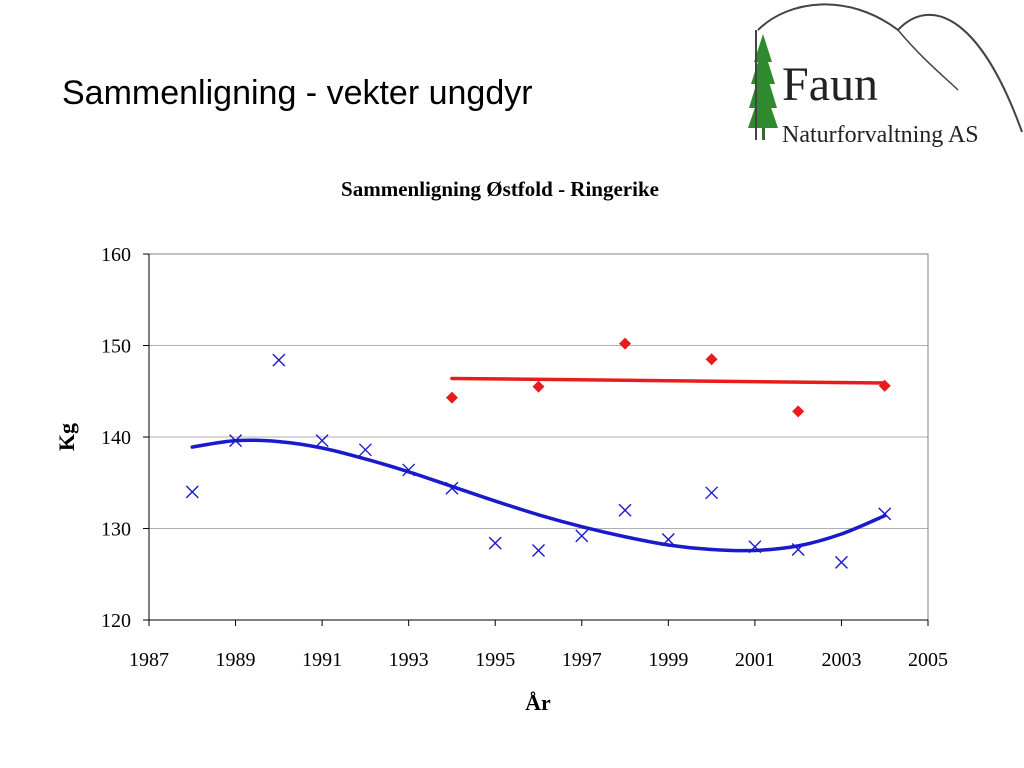  Describe the element at coordinates (928, 660) in the screenshot. I see `x-tick-label: 2005` at that location.